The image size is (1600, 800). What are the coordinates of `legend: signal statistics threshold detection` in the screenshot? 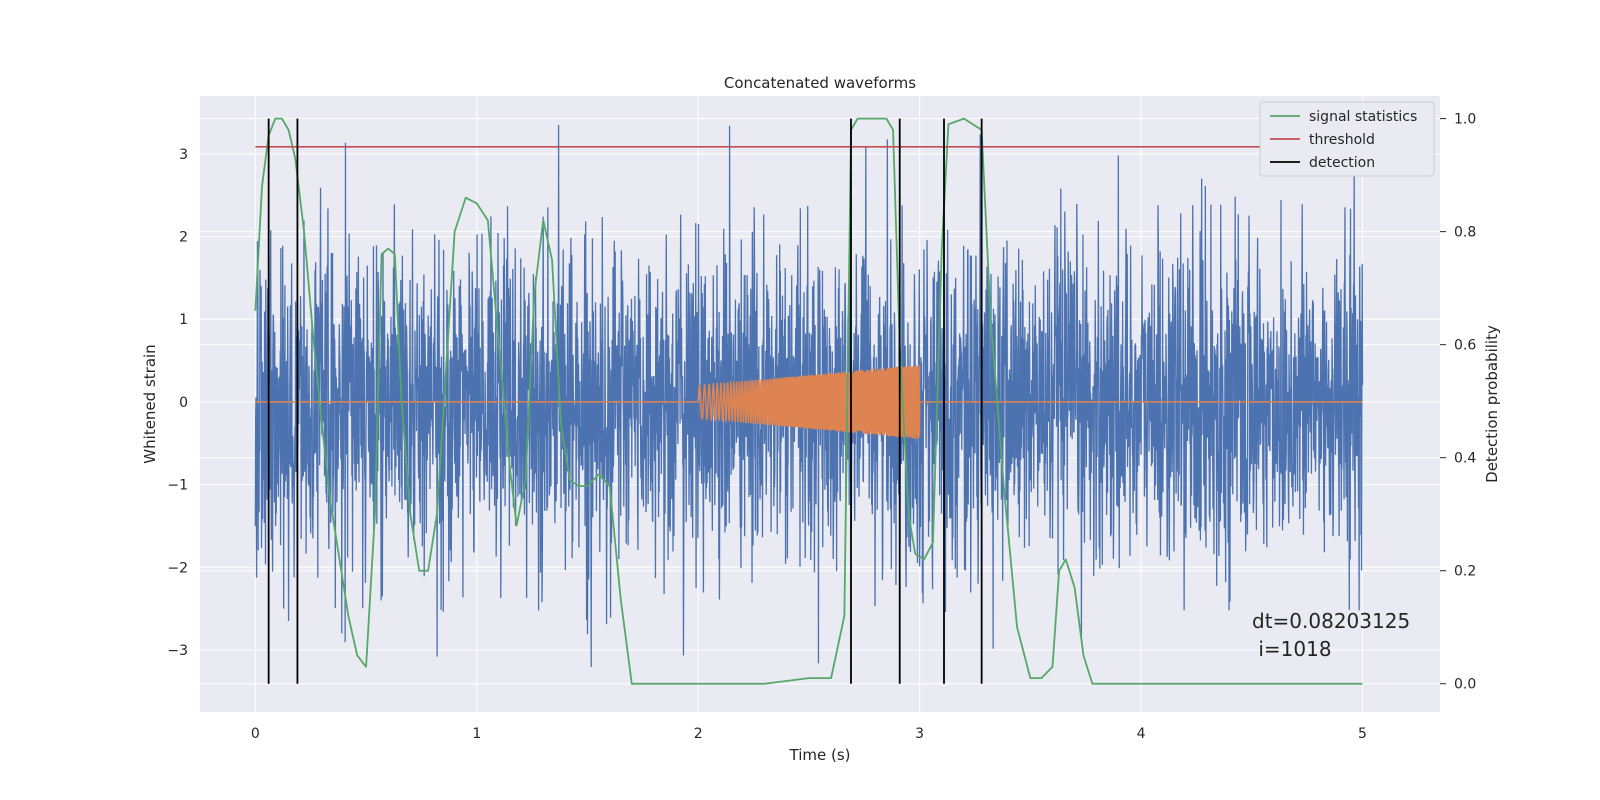 It's located at (1347, 139).